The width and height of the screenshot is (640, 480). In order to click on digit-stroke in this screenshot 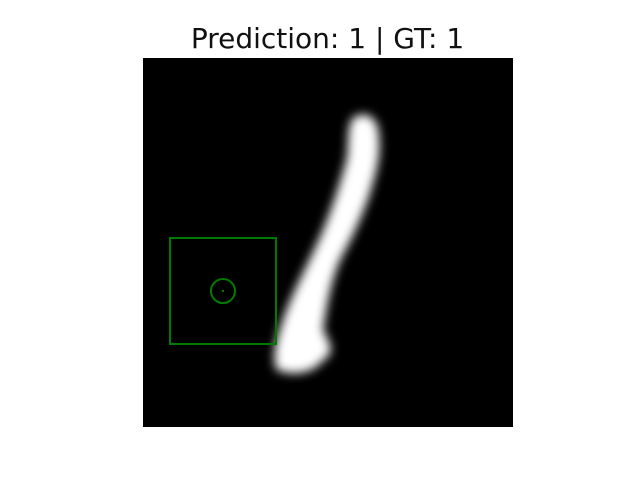, I will do `click(327, 244)`.